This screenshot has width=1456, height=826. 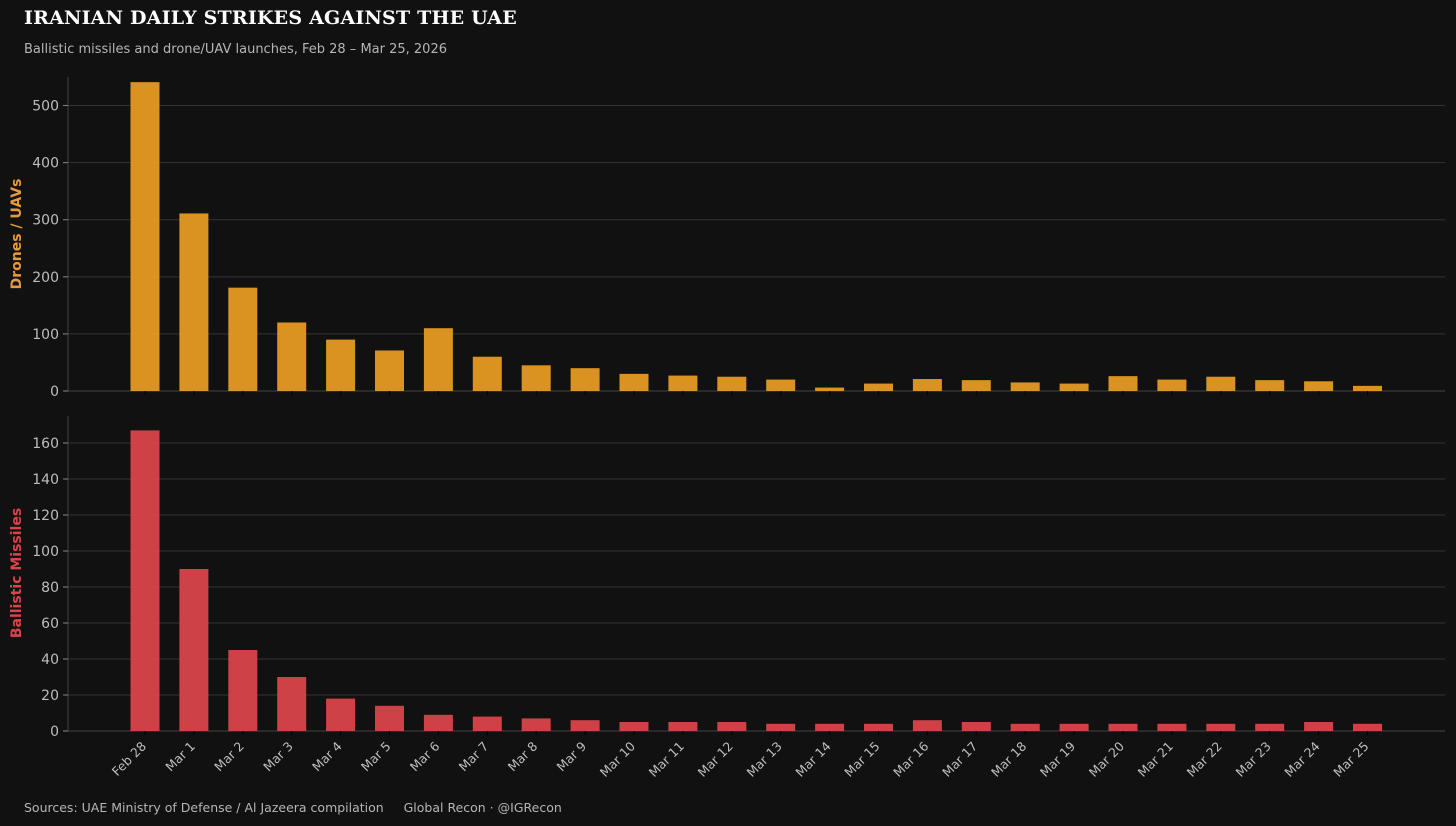 What do you see at coordinates (1008, 758) in the screenshot?
I see `x-tick-label: Mar 18` at bounding box center [1008, 758].